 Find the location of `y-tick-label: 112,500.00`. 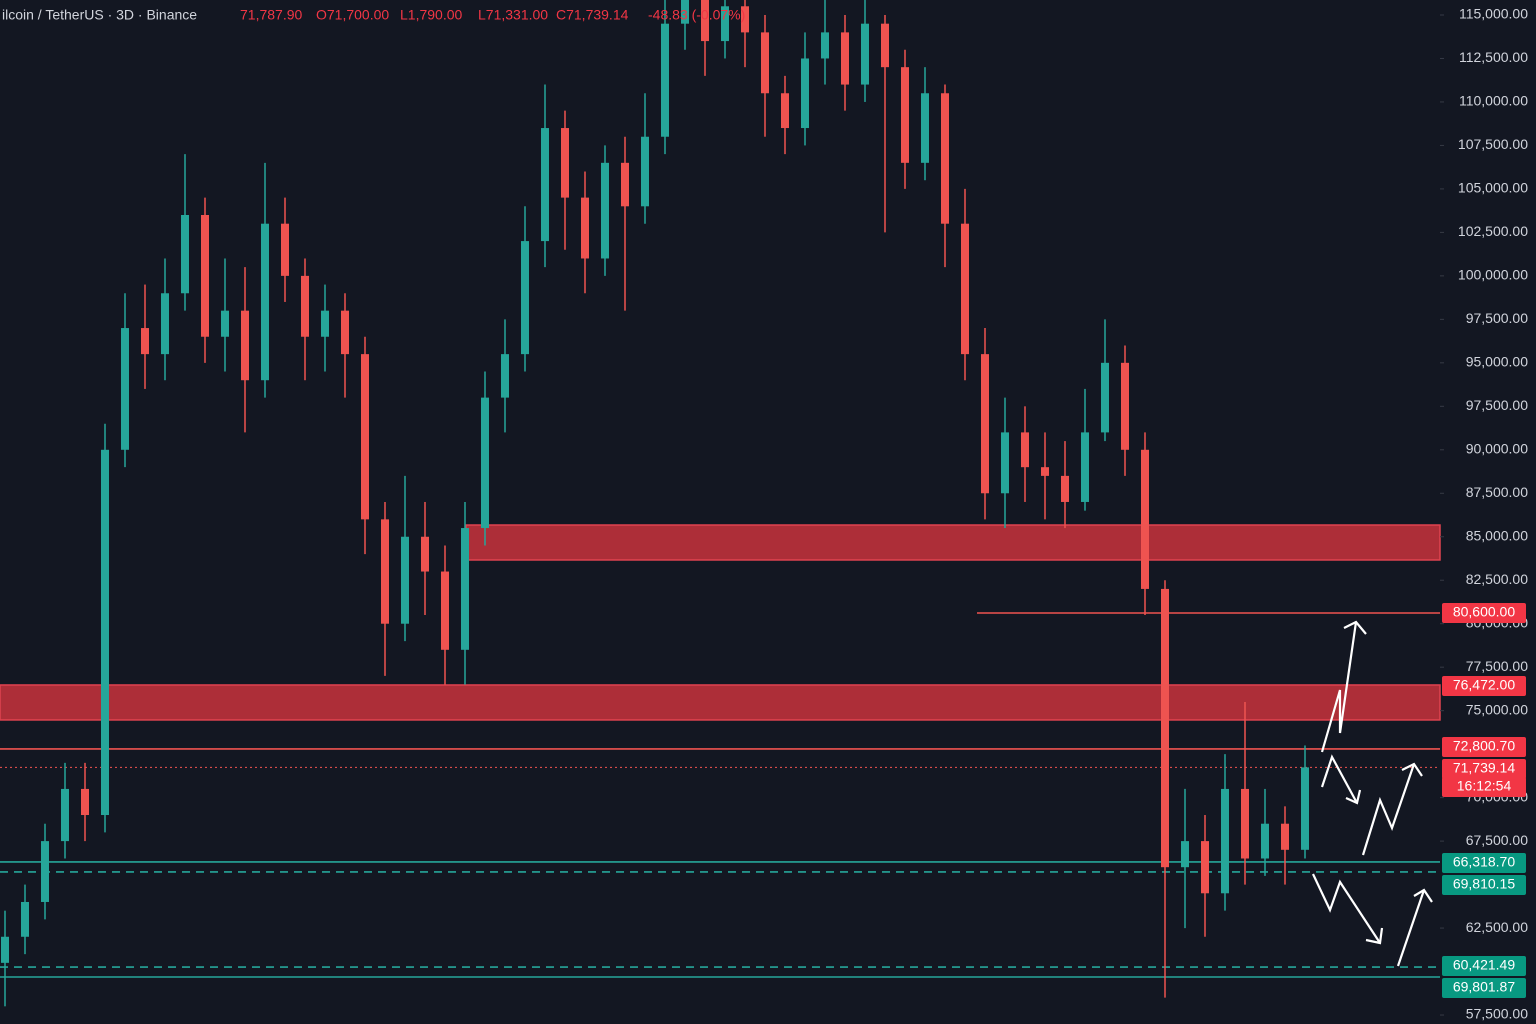

y-tick-label: 112,500.00 is located at coordinates (1493, 57).